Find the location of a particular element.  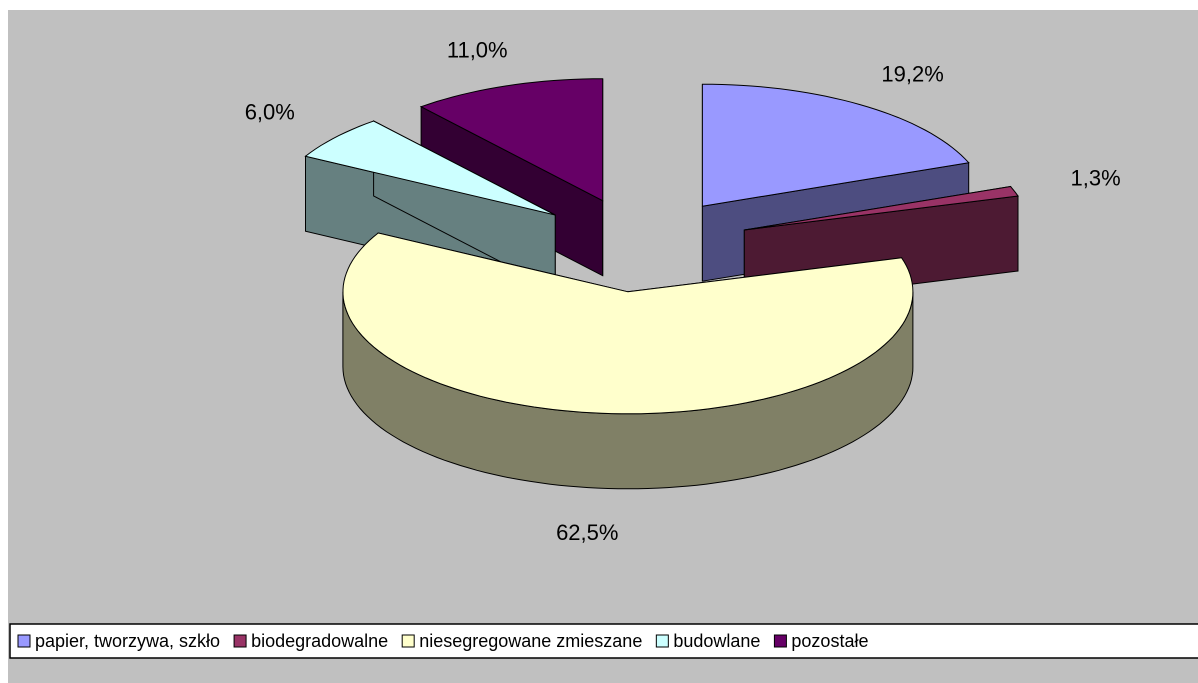

legend-label: niesegregowane zmieszane is located at coordinates (530, 641).